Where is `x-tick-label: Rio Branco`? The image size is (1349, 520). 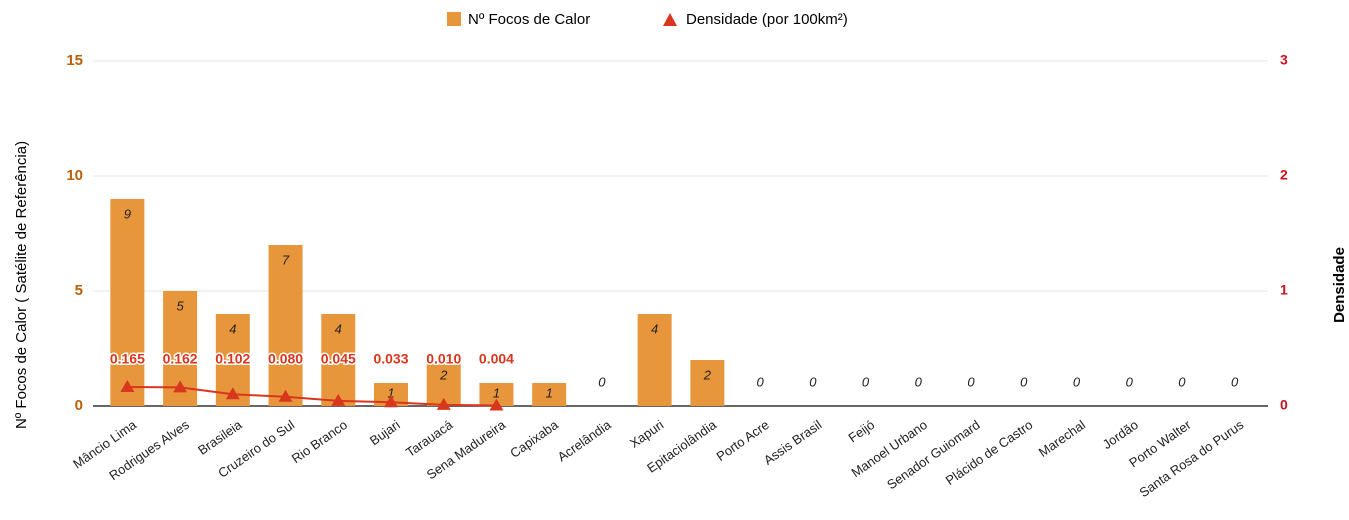
x-tick-label: Rio Branco is located at coordinates (319, 441).